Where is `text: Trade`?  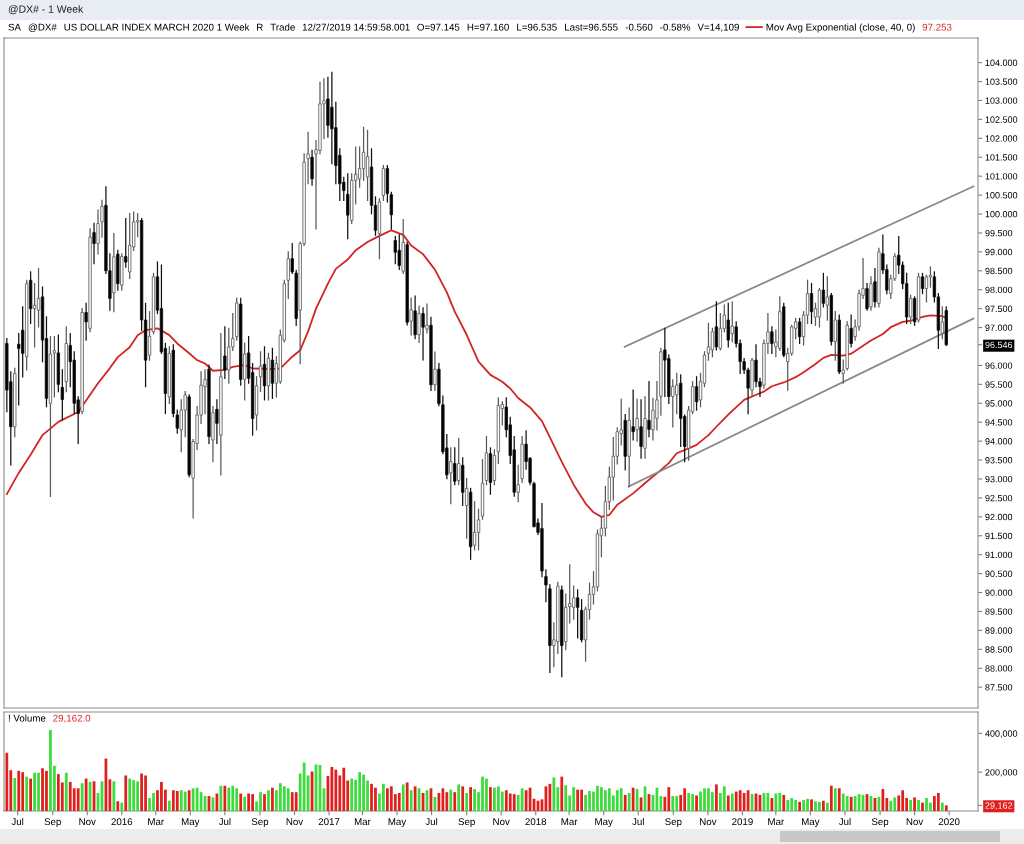
text: Trade is located at coordinates (282, 27).